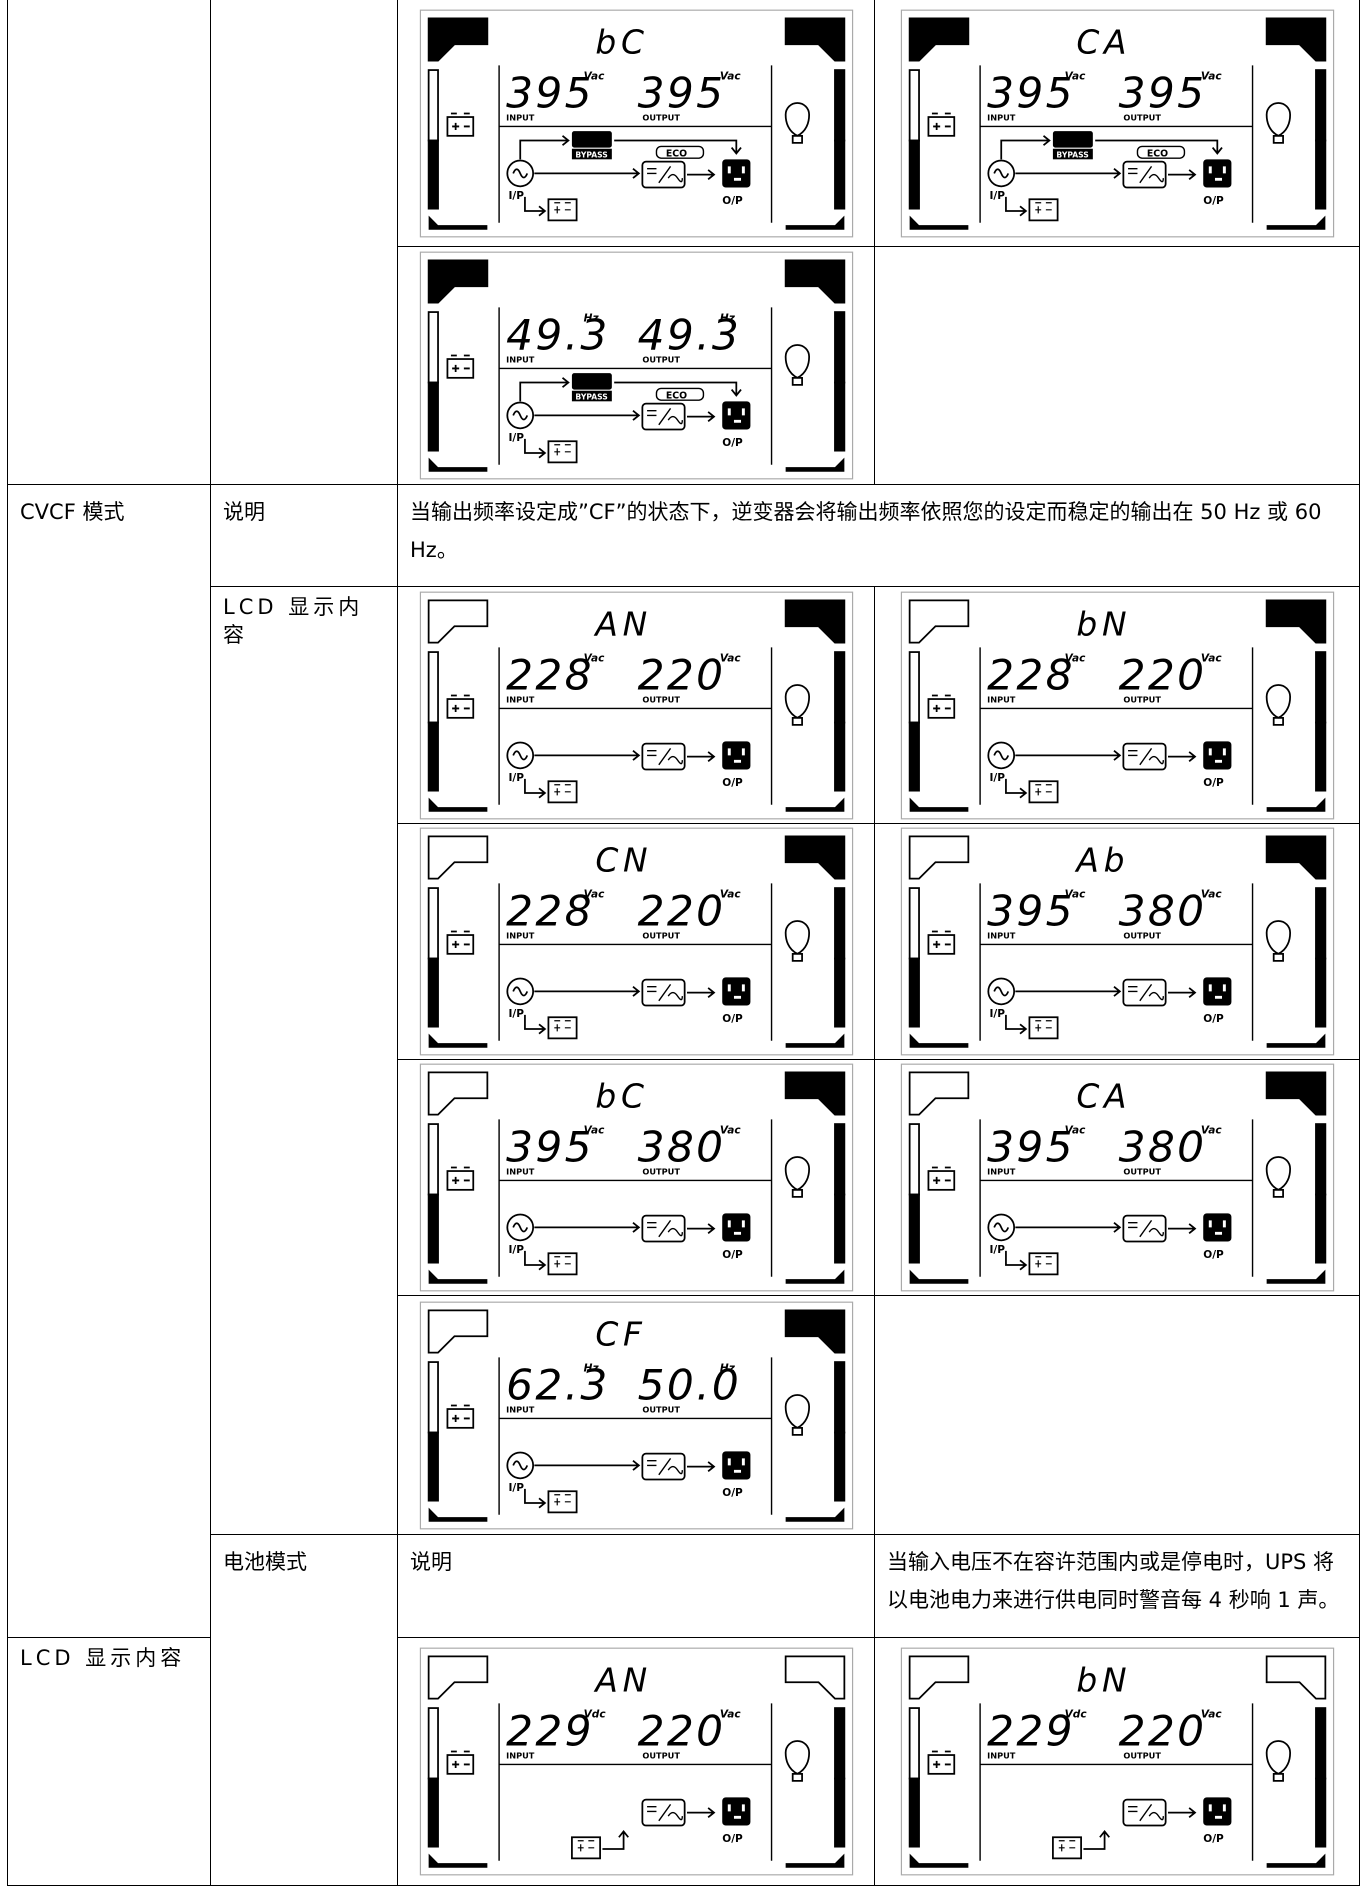  I want to click on input-unit: Vac, so click(593, 894).